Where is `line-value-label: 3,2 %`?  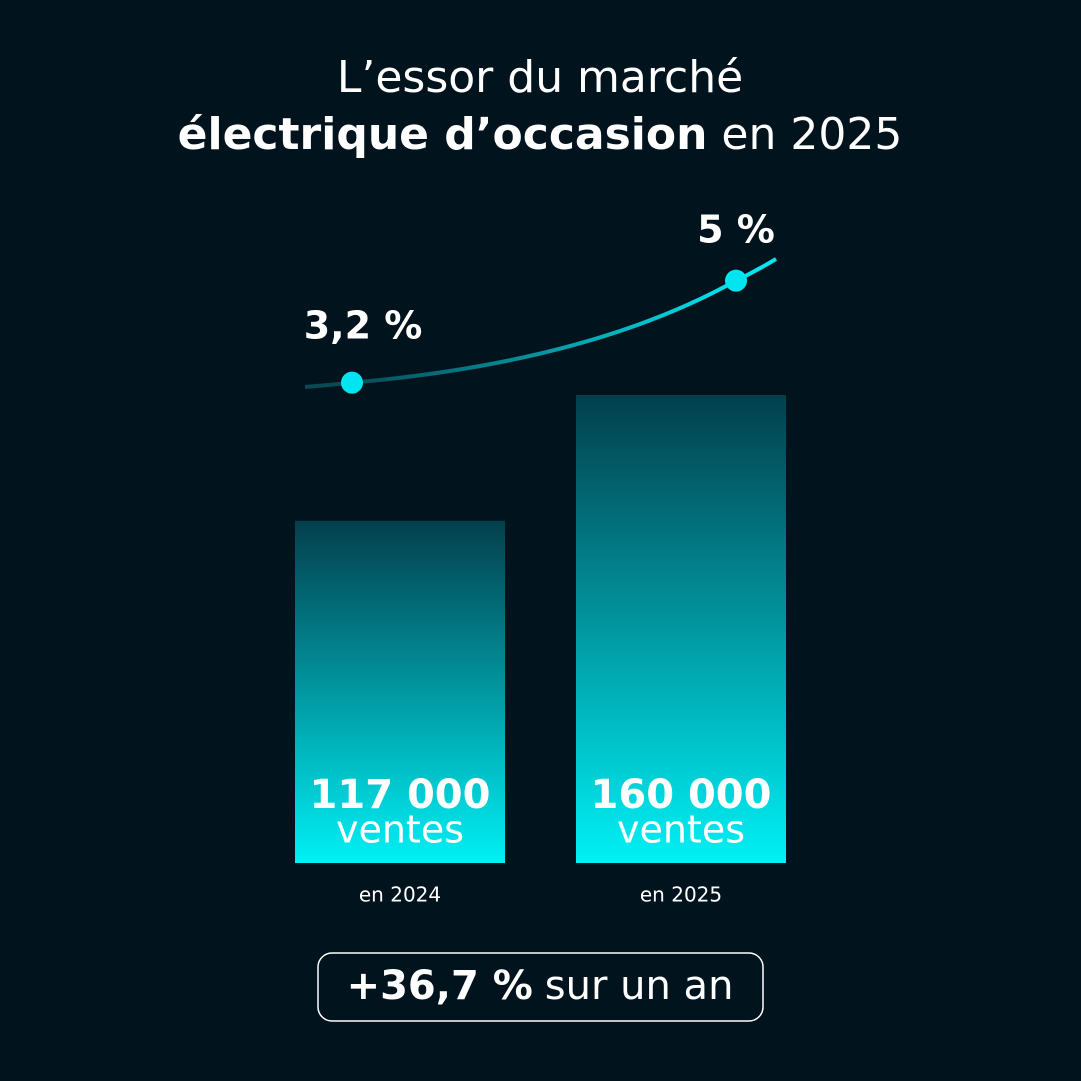 line-value-label: 3,2 % is located at coordinates (363, 326).